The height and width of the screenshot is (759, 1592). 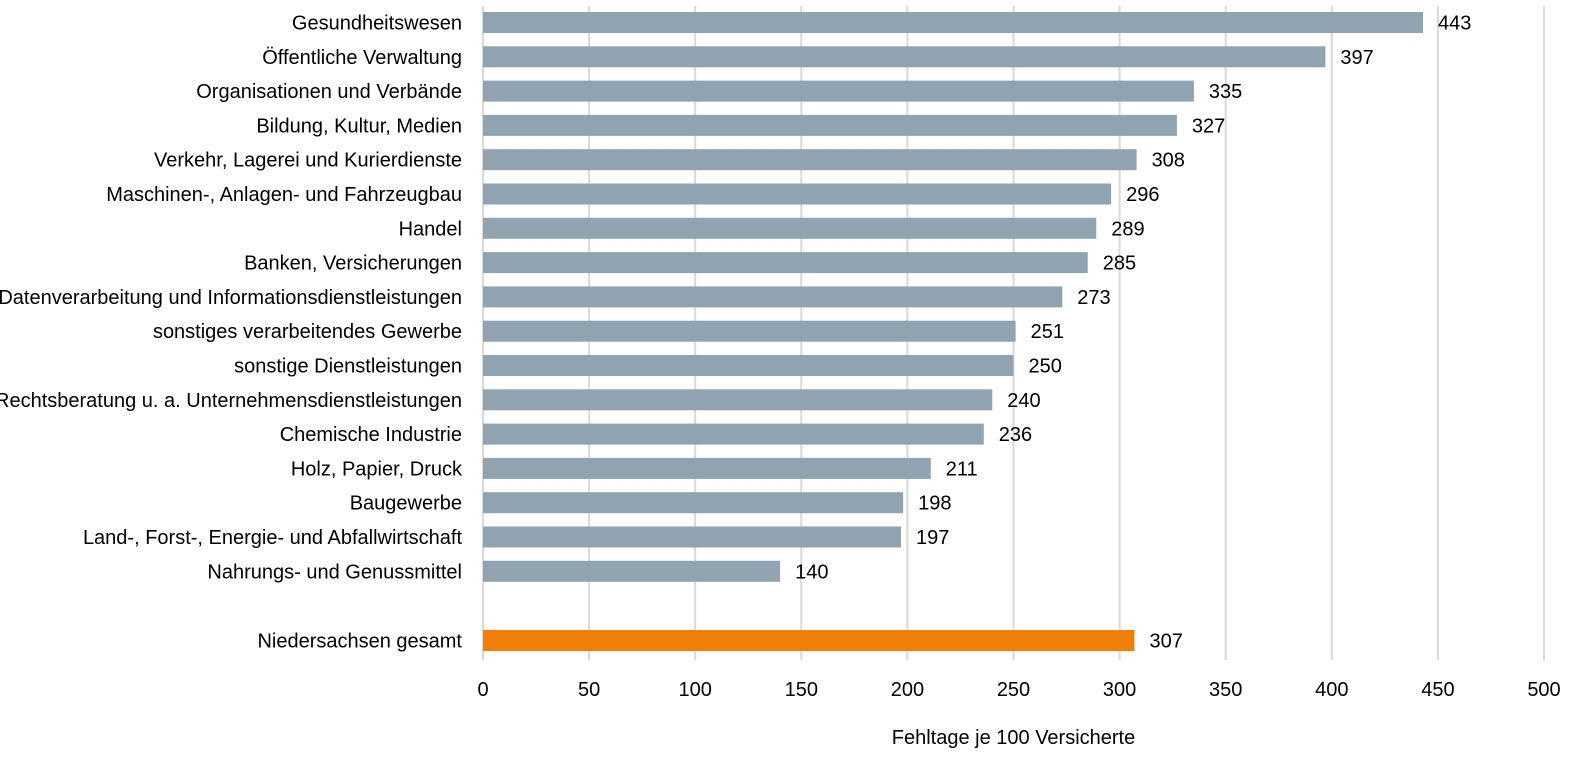 I want to click on category-label: Öffentliche Verwaltung, so click(x=362, y=58).